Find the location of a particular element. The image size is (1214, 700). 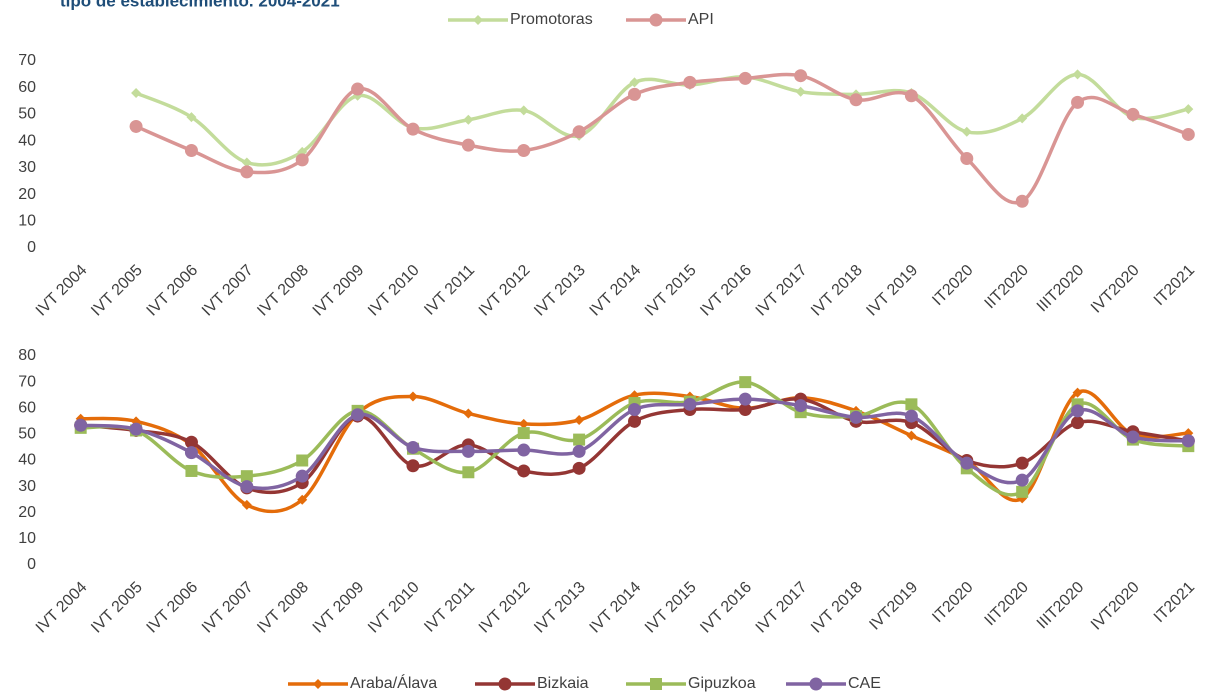

x-tick-label: IT2020 is located at coordinates (952, 285).